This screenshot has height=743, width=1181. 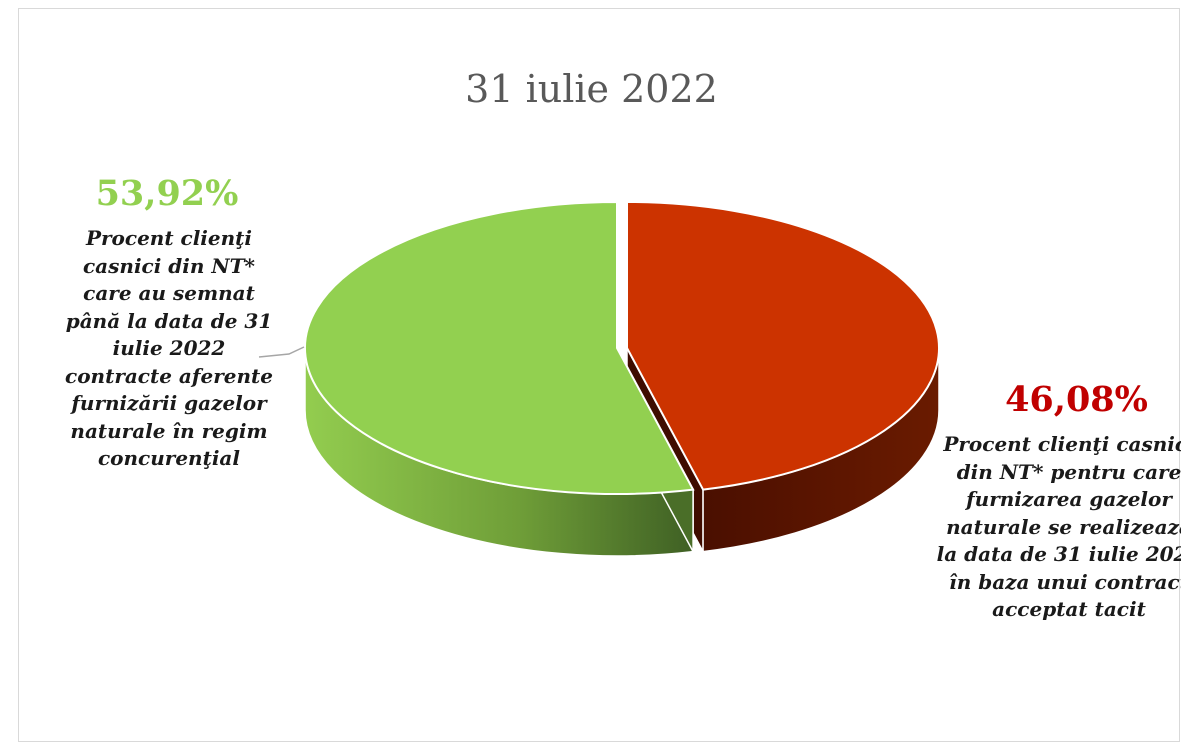 I want to click on slice-1-description-line: furnizării gazelor, so click(x=169, y=403).